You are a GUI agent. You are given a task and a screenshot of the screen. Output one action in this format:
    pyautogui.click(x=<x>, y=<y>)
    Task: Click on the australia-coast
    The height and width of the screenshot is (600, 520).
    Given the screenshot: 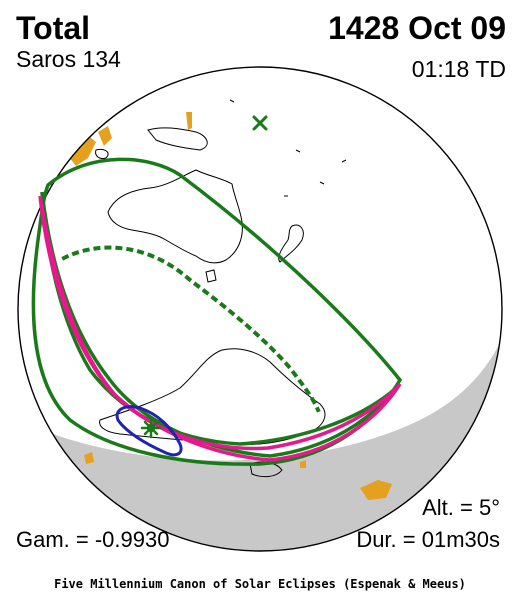 What is the action you would take?
    pyautogui.click(x=175, y=216)
    